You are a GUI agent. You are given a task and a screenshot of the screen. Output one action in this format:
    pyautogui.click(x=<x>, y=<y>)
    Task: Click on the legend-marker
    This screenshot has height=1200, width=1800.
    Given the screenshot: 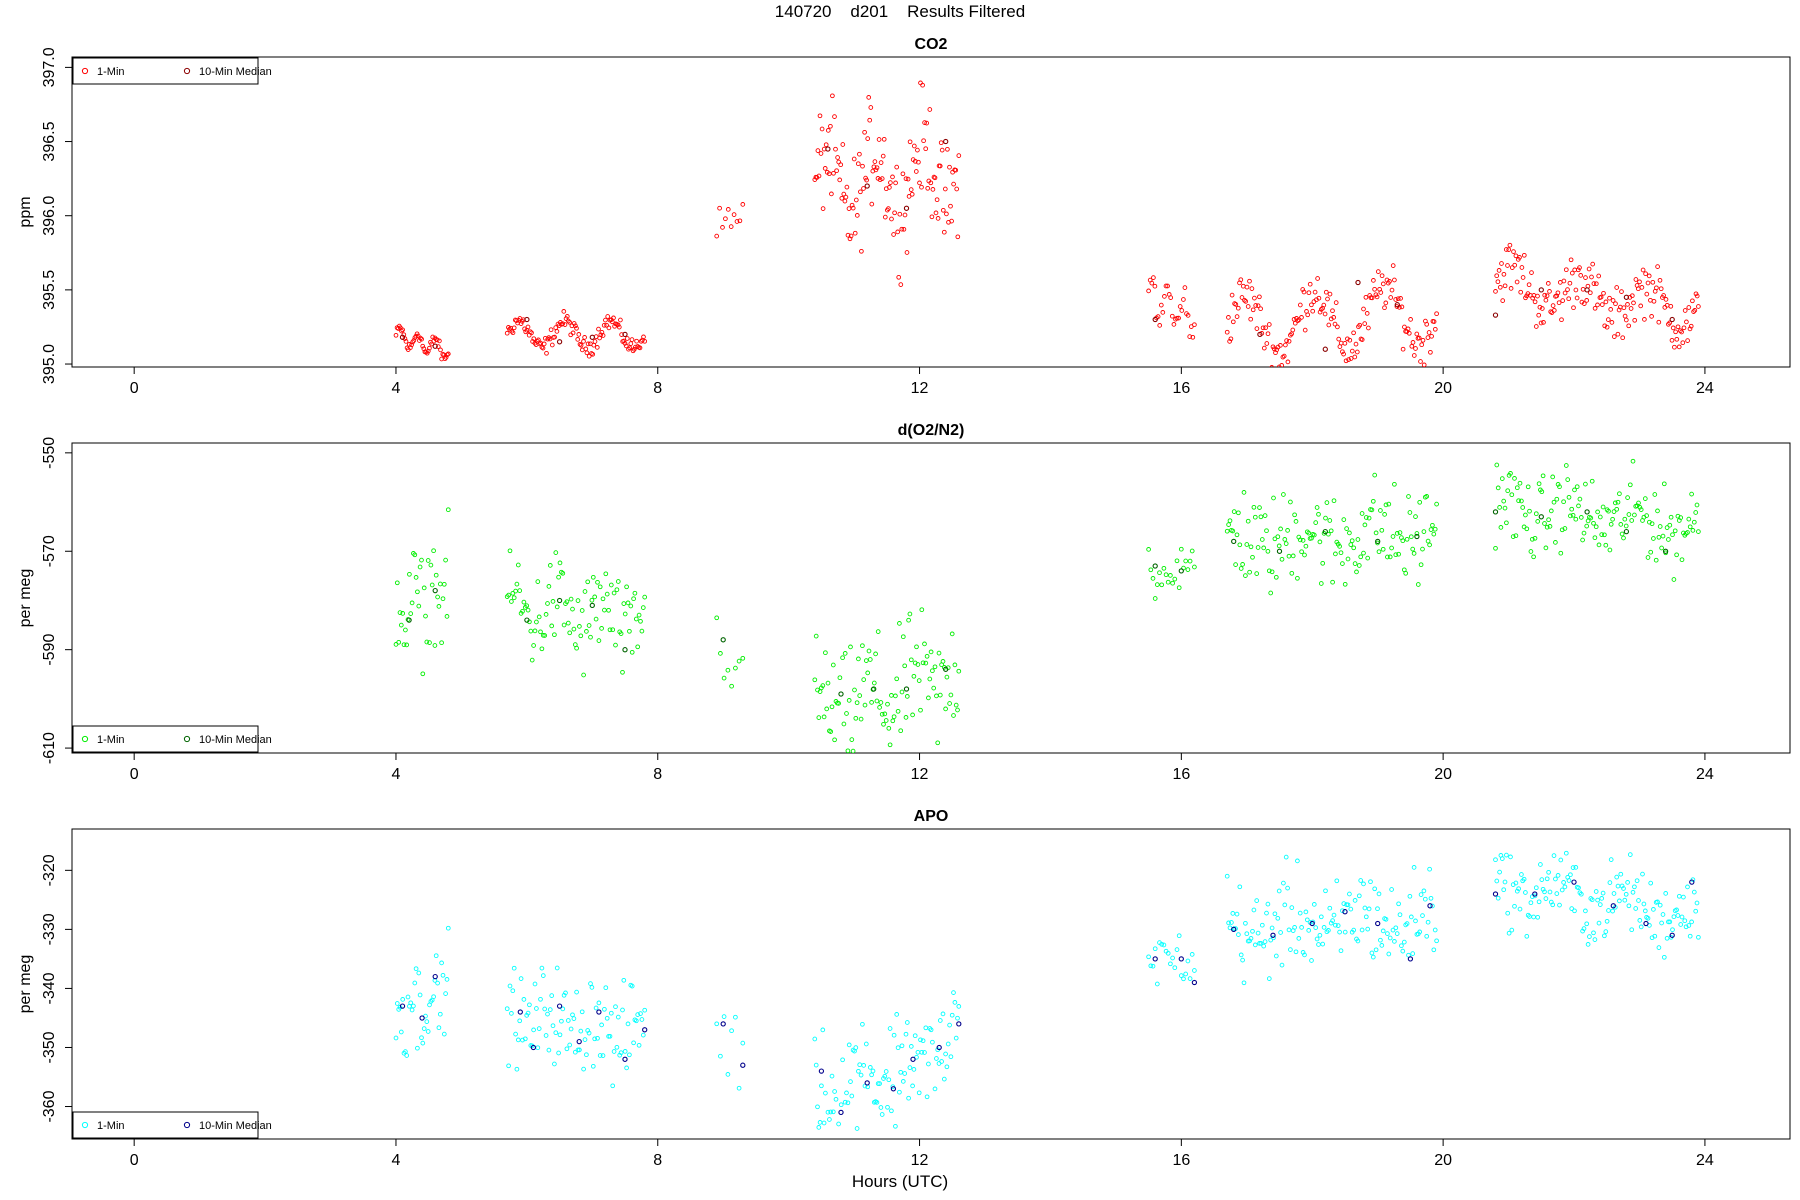 What is the action you would take?
    pyautogui.click(x=85, y=1125)
    